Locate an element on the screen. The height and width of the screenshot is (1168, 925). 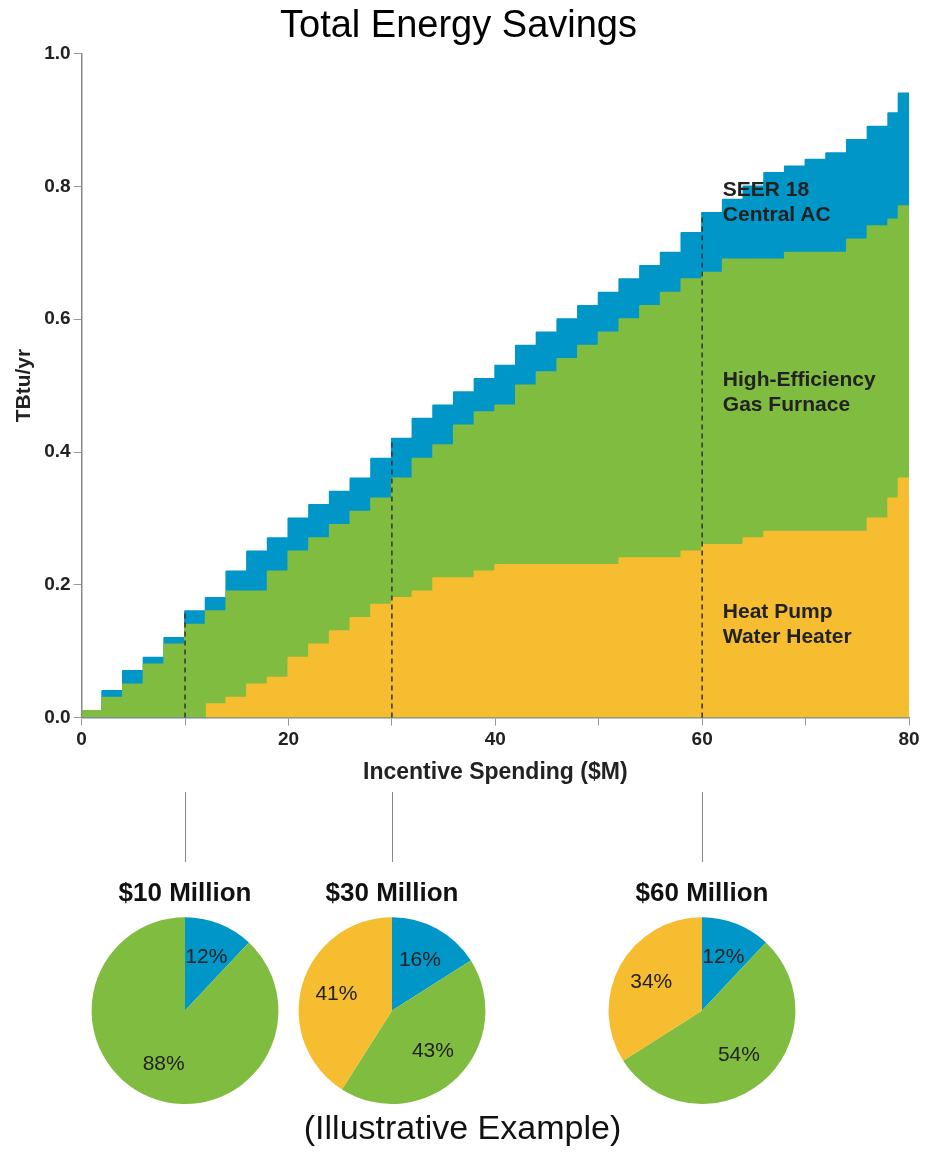
text: (Illustrative Example) is located at coordinates (462, 1127).